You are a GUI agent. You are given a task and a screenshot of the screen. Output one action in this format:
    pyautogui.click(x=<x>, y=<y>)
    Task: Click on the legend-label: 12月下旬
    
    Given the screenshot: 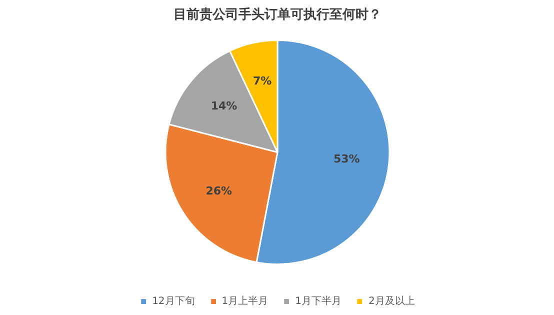 What is the action you would take?
    pyautogui.click(x=173, y=301)
    